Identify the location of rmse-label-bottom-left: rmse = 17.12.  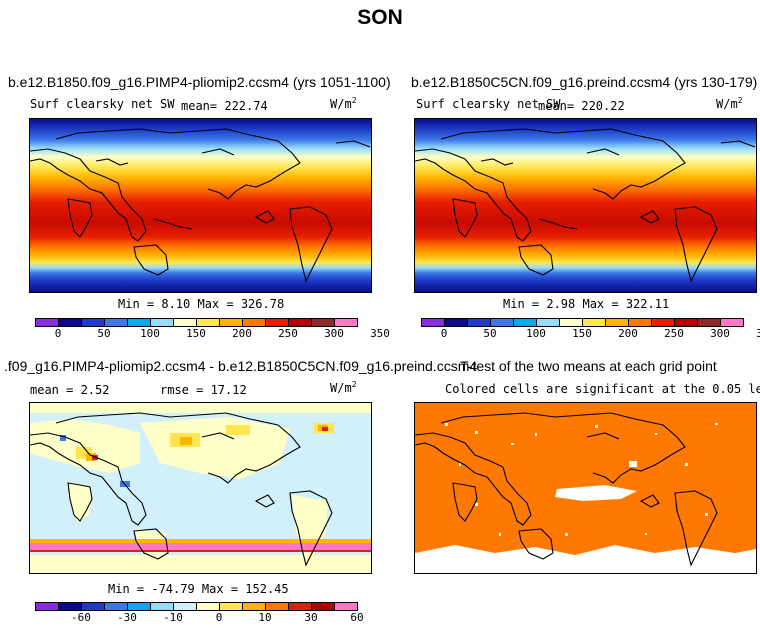
(203, 390).